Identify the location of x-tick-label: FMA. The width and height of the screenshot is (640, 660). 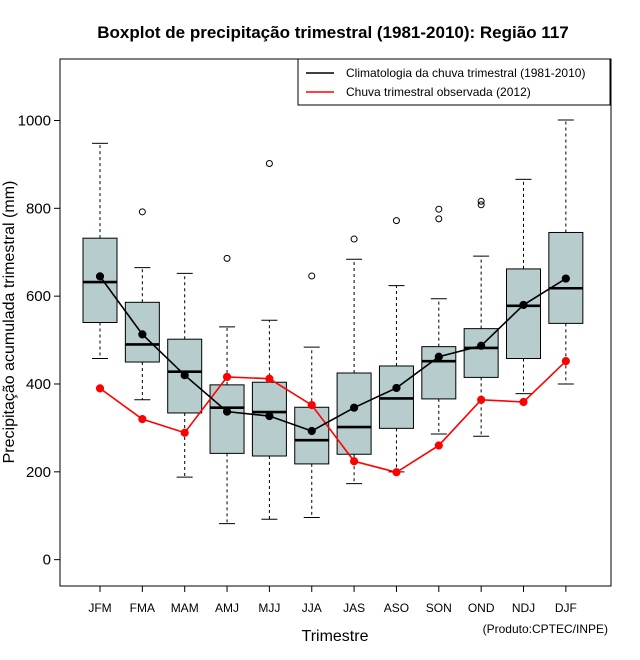
(142, 608).